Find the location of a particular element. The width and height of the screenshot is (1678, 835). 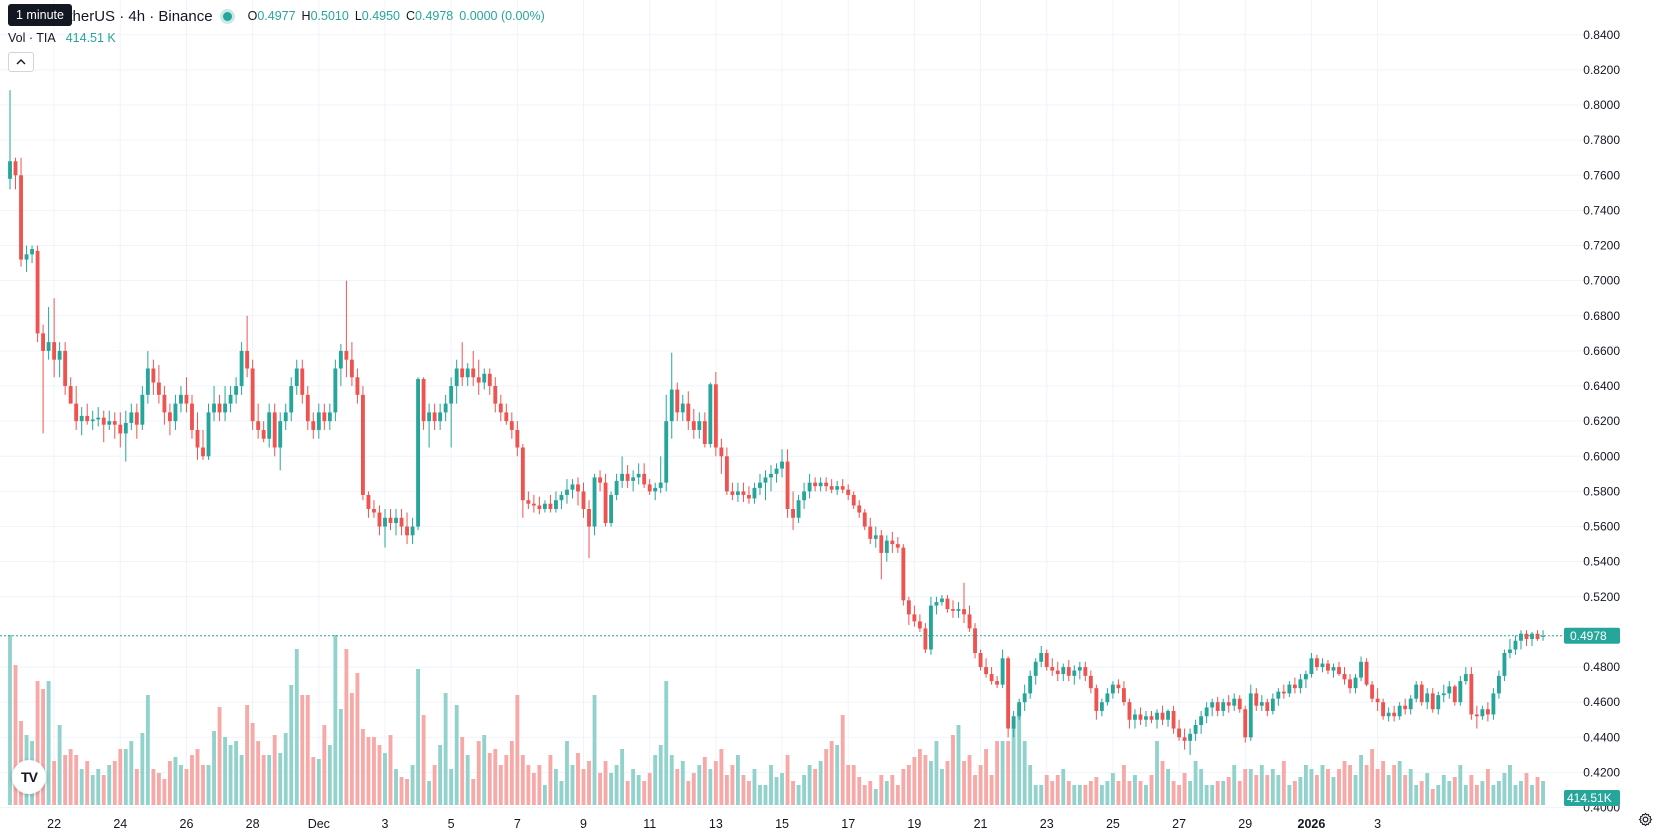

collapse-legend-button is located at coordinates (21, 62).